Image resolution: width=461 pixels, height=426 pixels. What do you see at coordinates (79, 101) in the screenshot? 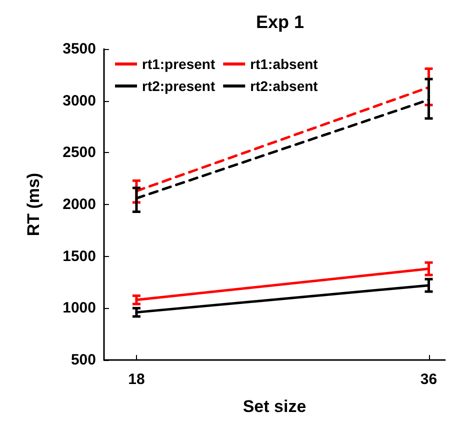
I see `y-tick-label: 3000` at bounding box center [79, 101].